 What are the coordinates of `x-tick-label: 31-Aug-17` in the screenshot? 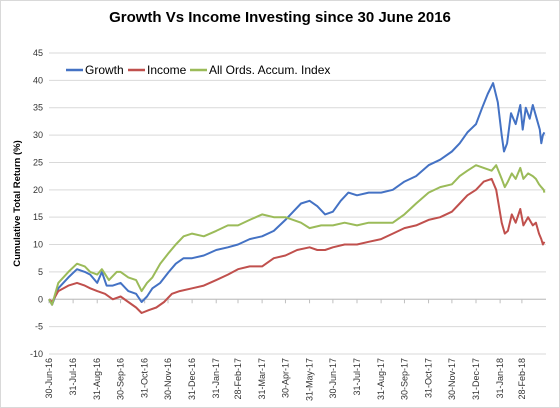 It's located at (381, 379).